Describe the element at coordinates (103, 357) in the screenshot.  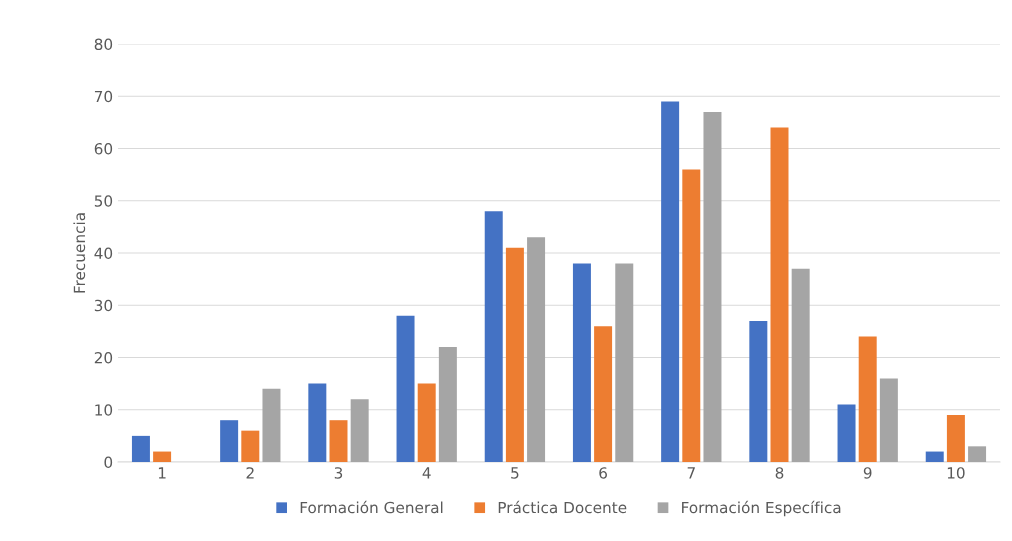
I see `y-tick-label: 20` at that location.